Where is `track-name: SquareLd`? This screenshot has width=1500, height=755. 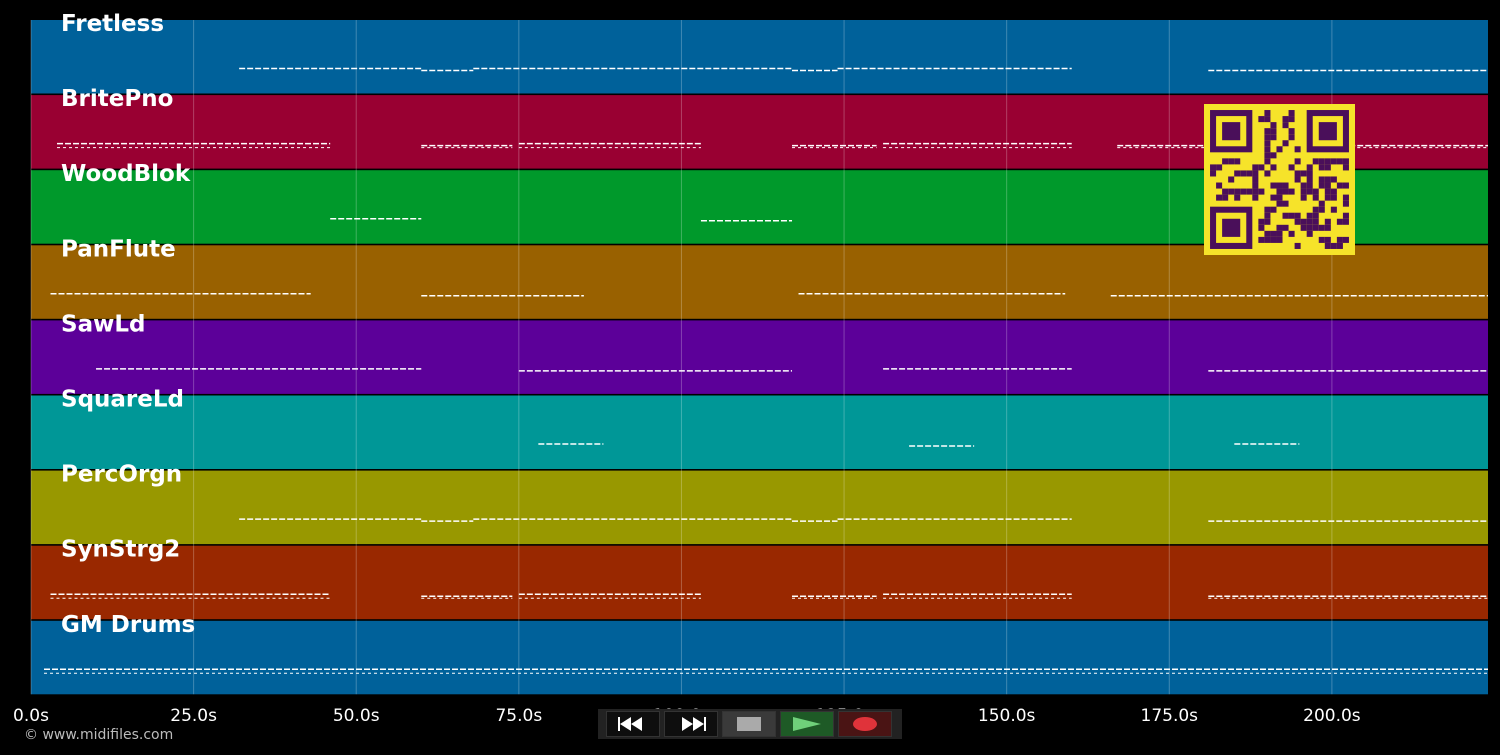 track-name: SquareLd is located at coordinates (122, 400).